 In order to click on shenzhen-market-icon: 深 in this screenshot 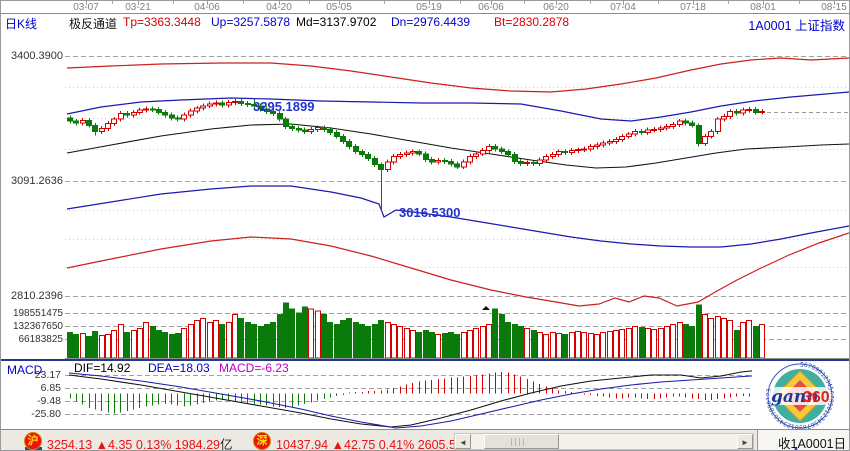, I will do `click(262, 441)`.